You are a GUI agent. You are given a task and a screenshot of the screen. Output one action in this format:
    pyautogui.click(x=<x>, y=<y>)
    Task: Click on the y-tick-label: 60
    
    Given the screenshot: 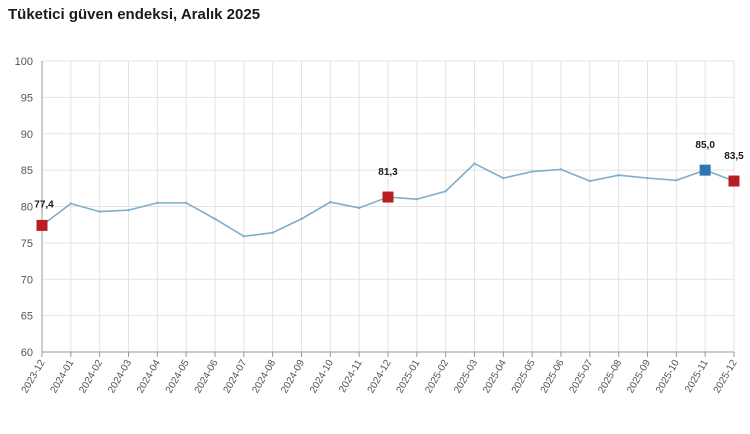 What is the action you would take?
    pyautogui.click(x=27, y=353)
    